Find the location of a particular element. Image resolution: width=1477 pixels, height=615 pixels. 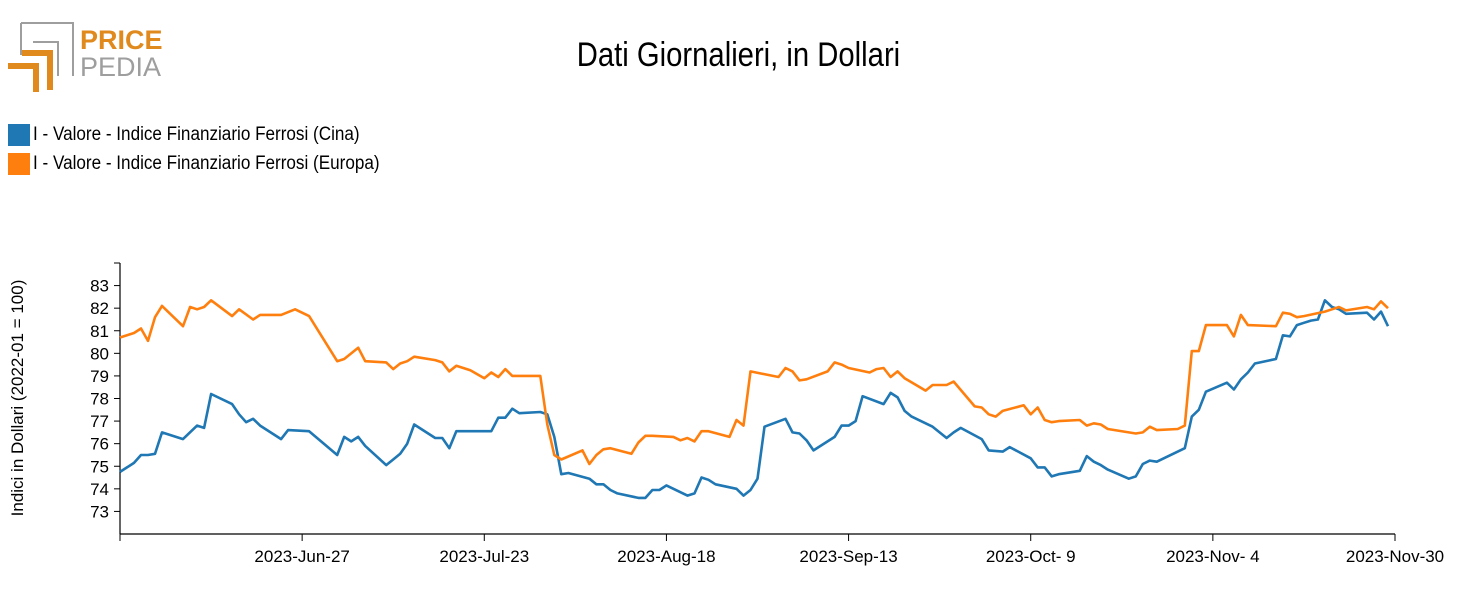

x-tick-label: 2023-Nov- 4 is located at coordinates (1213, 556).